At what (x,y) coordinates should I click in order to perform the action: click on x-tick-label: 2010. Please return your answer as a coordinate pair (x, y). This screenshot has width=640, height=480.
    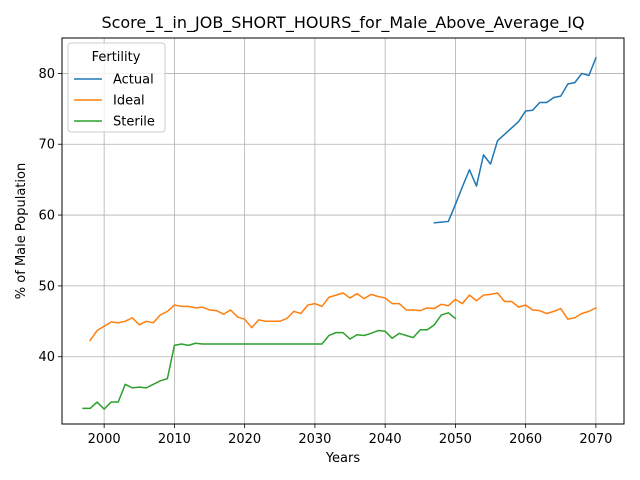
    Looking at the image, I should click on (174, 439).